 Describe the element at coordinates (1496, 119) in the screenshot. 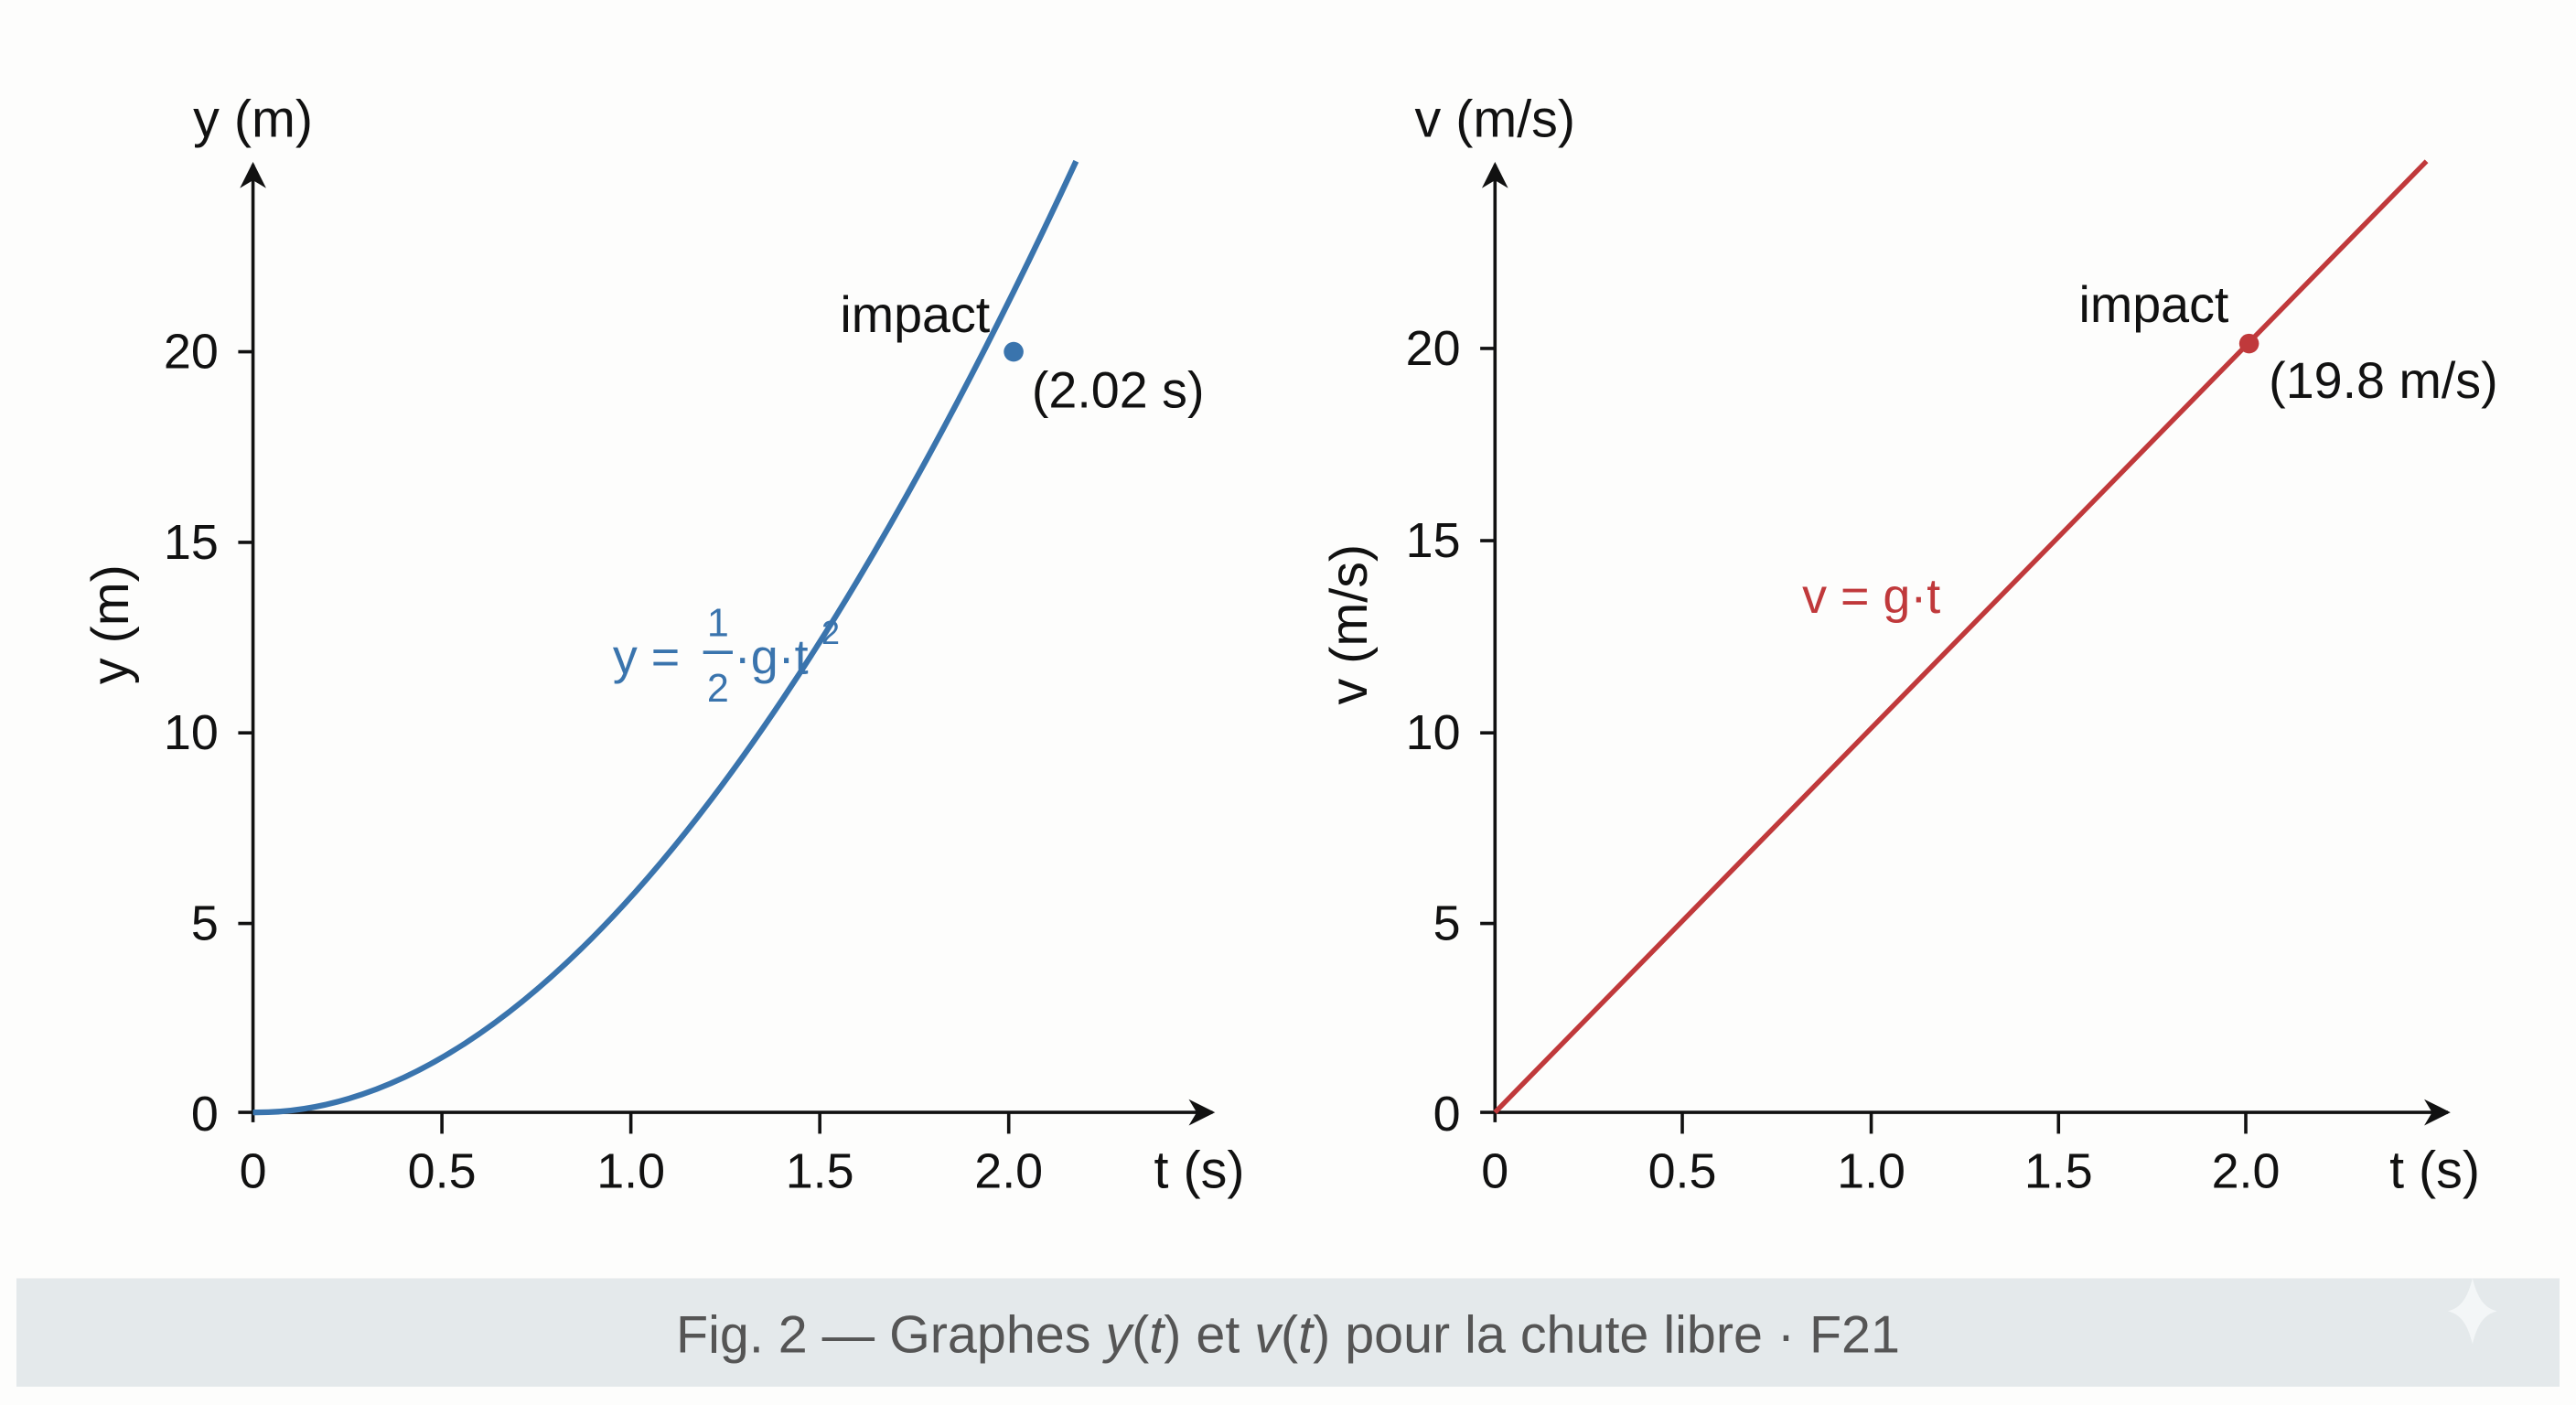

I see `y-axis-top-label: v (m/s)` at that location.